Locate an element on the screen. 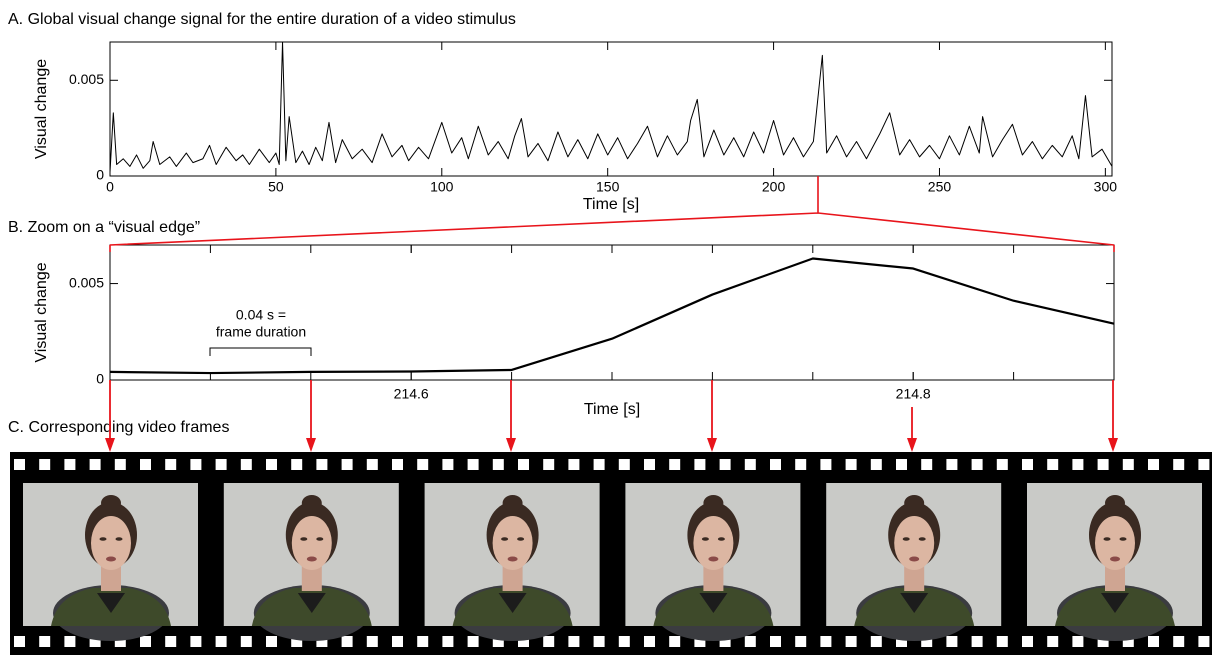 The width and height of the screenshot is (1212, 655). x-tick-label: 50 is located at coordinates (276, 187).